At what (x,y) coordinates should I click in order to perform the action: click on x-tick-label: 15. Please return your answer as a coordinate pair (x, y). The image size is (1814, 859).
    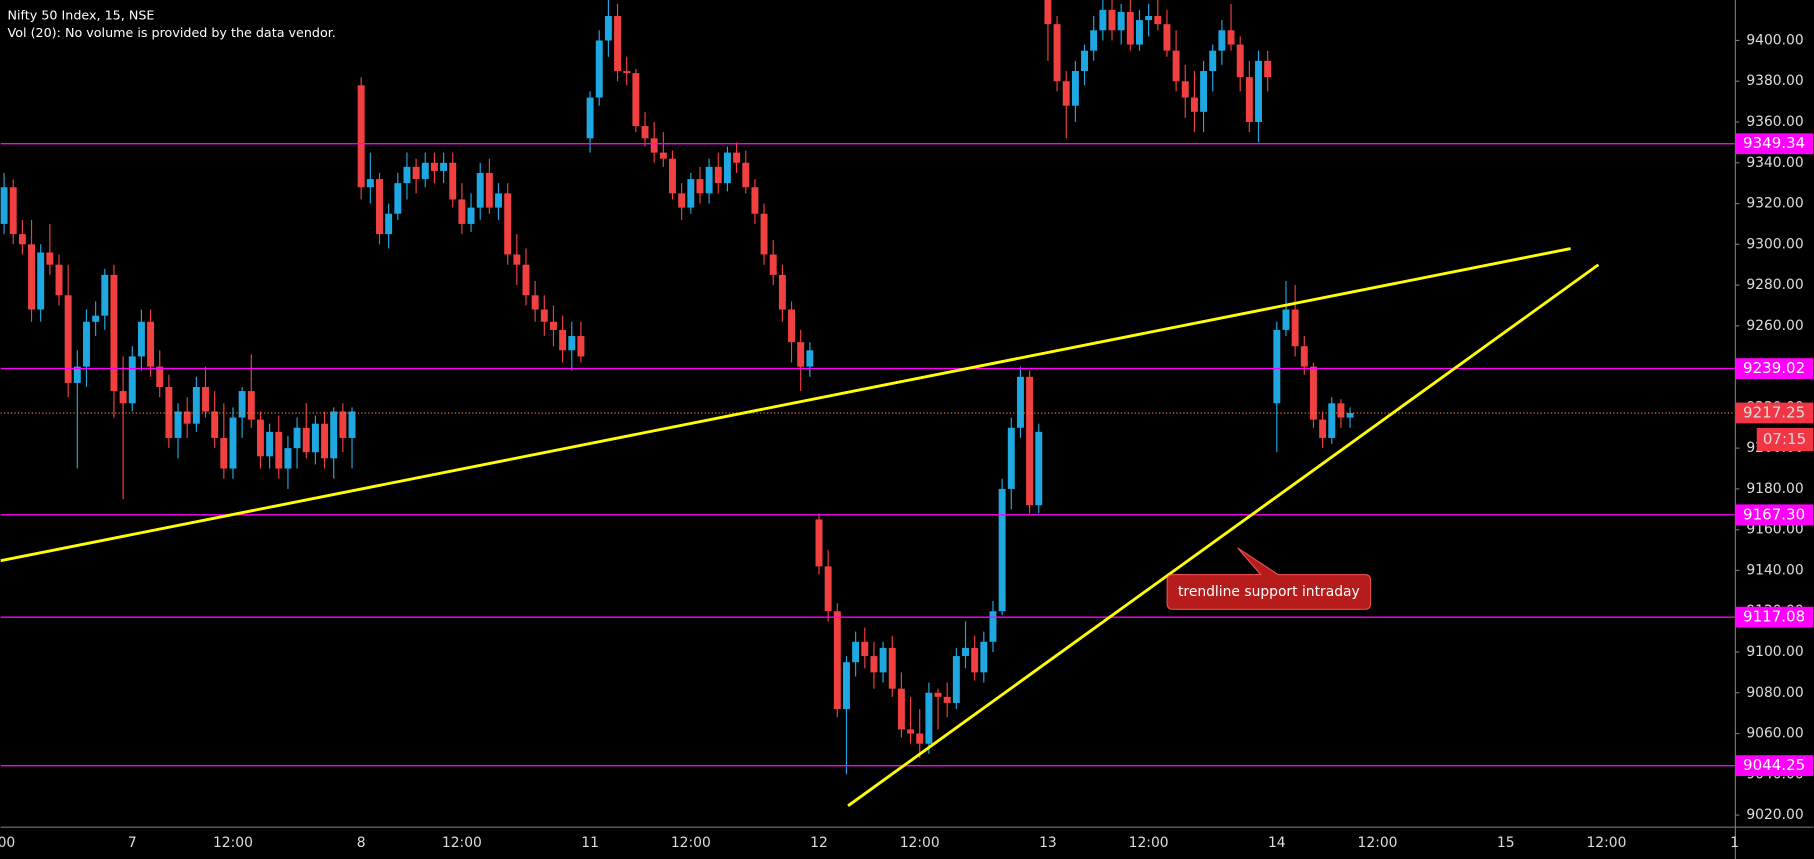
    Looking at the image, I should click on (1506, 843).